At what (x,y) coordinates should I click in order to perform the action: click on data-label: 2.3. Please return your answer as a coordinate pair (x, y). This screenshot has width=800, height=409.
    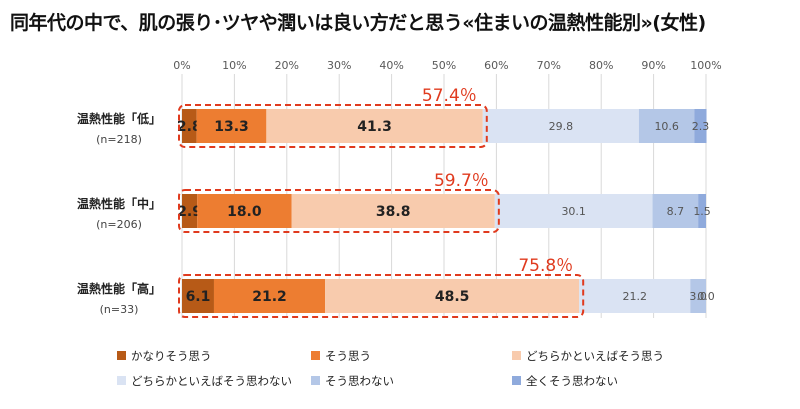
    Looking at the image, I should click on (701, 126).